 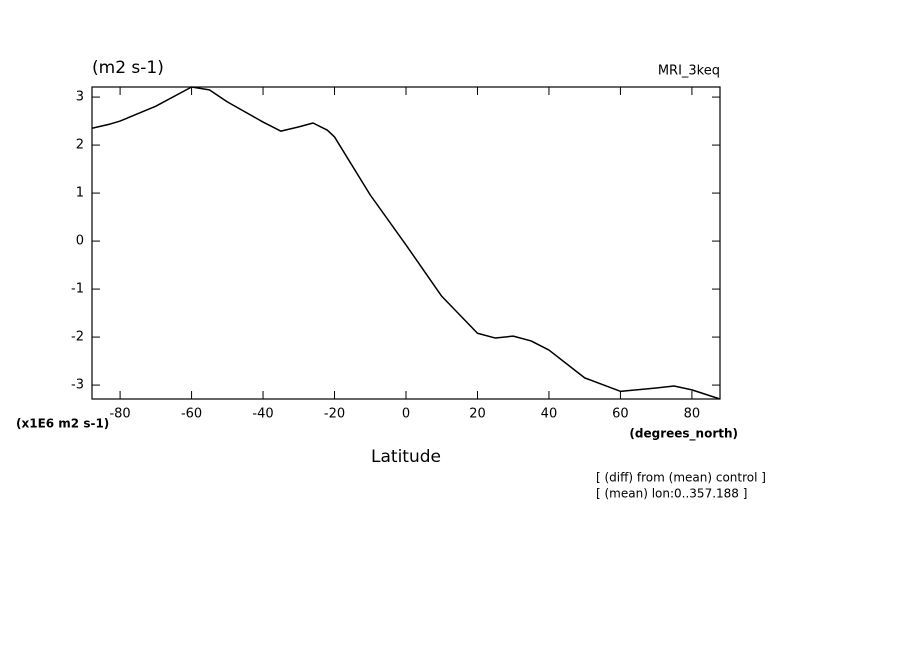 What do you see at coordinates (406, 414) in the screenshot?
I see `x-tick-label: 0` at bounding box center [406, 414].